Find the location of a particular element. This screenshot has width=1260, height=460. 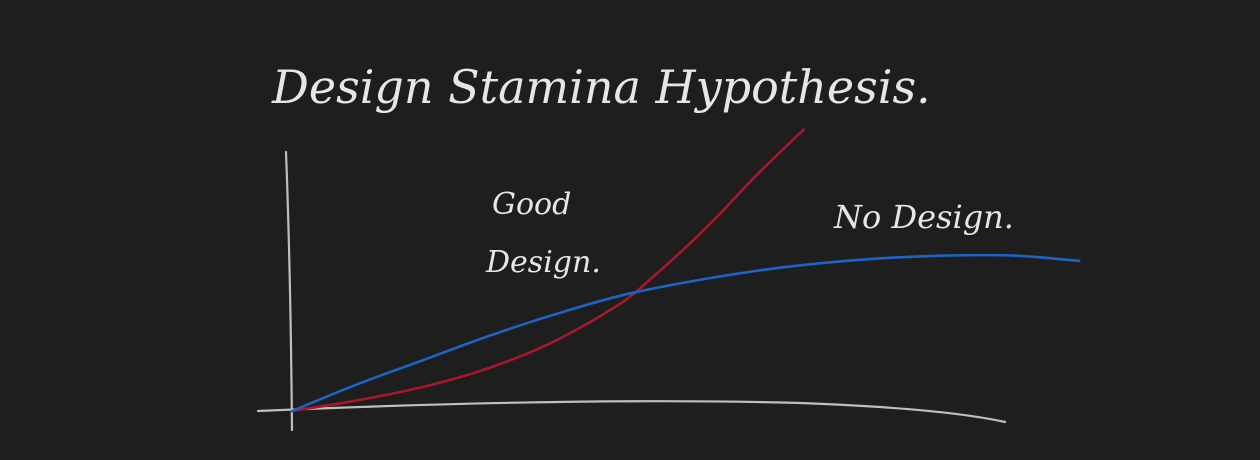

series-label-good-design: Good Design. is located at coordinates (543, 233).